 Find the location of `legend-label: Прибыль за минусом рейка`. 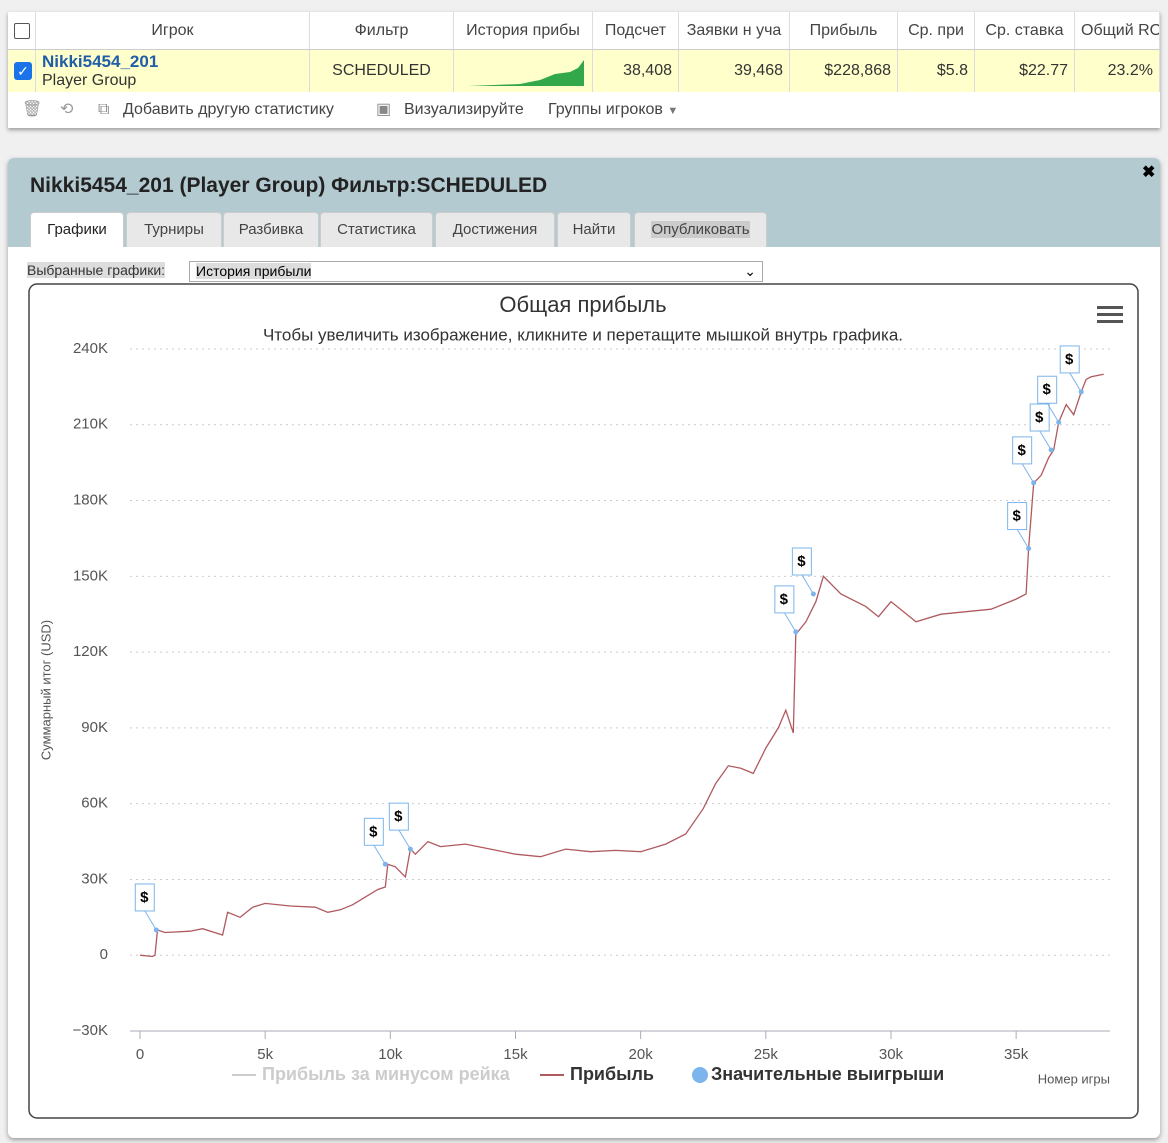

legend-label: Прибыль за минусом рейка is located at coordinates (386, 1074).